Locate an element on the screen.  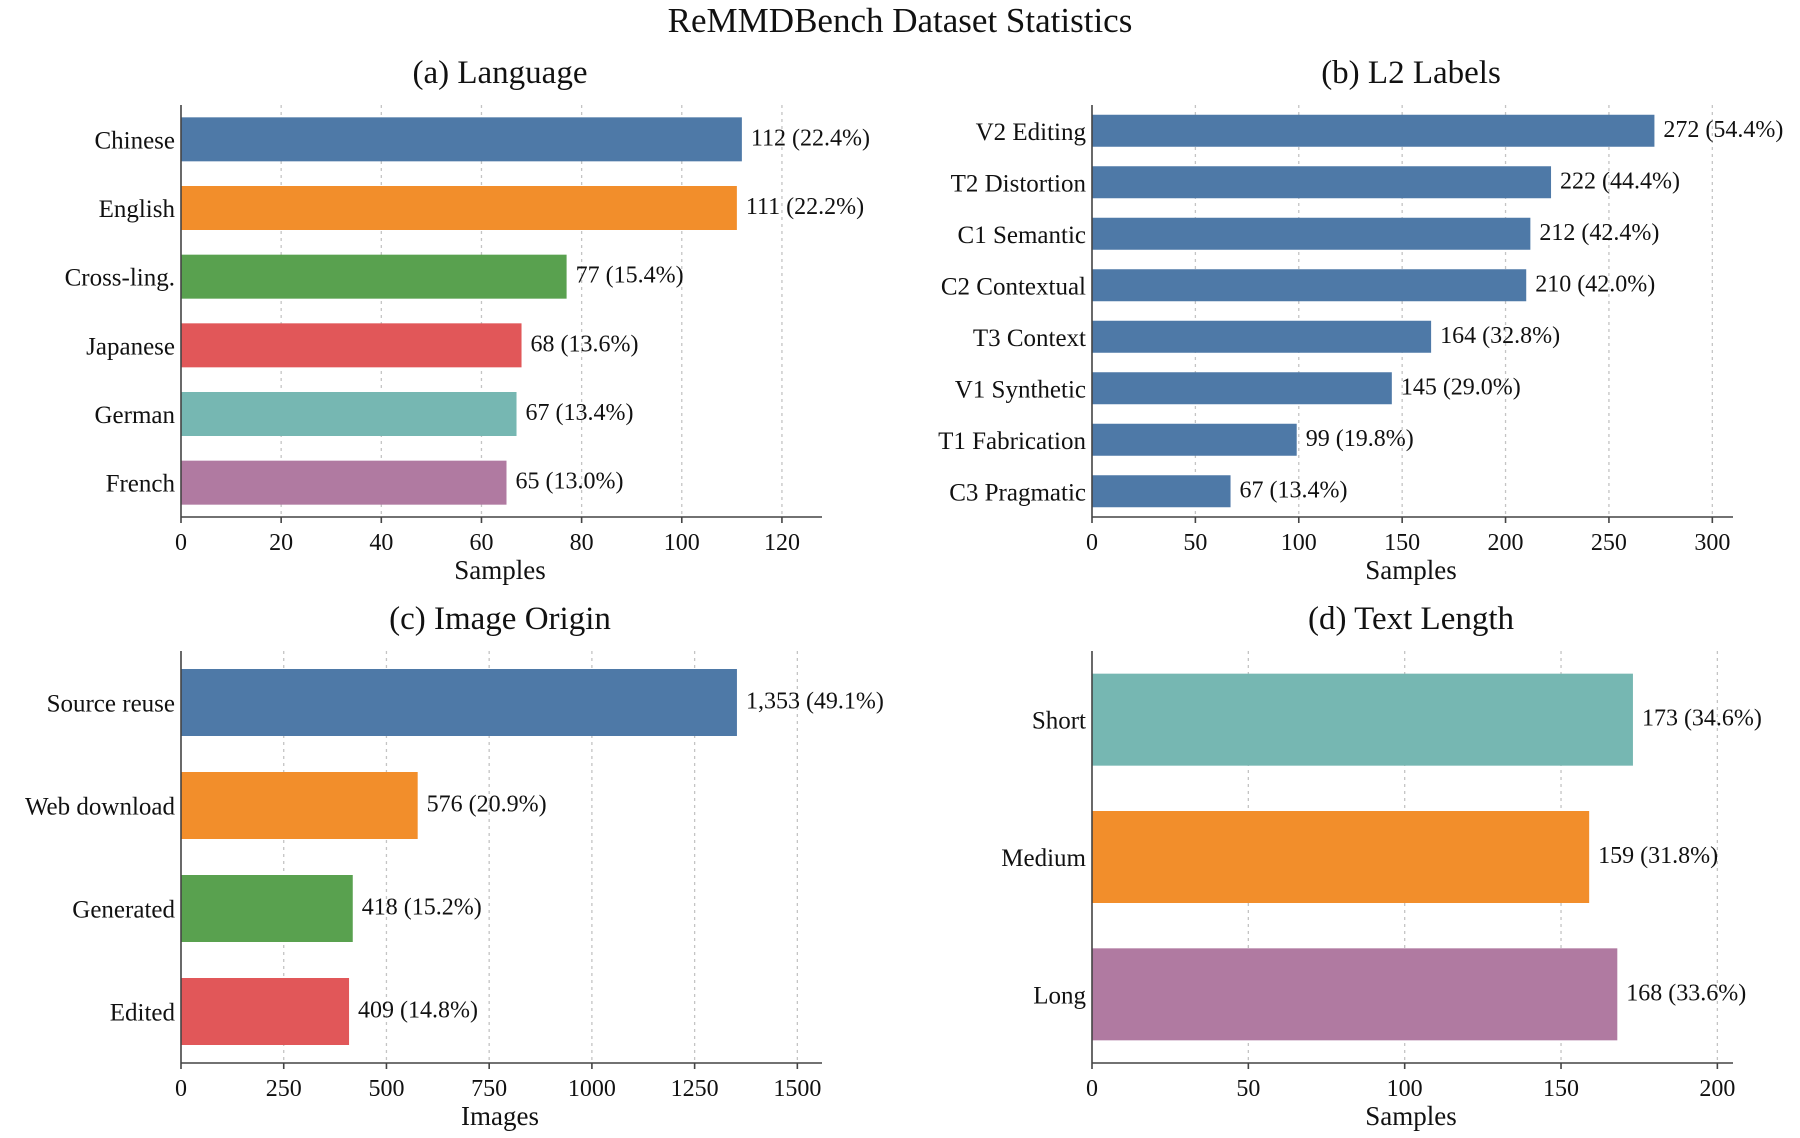
category-label: Short is located at coordinates (1059, 721).